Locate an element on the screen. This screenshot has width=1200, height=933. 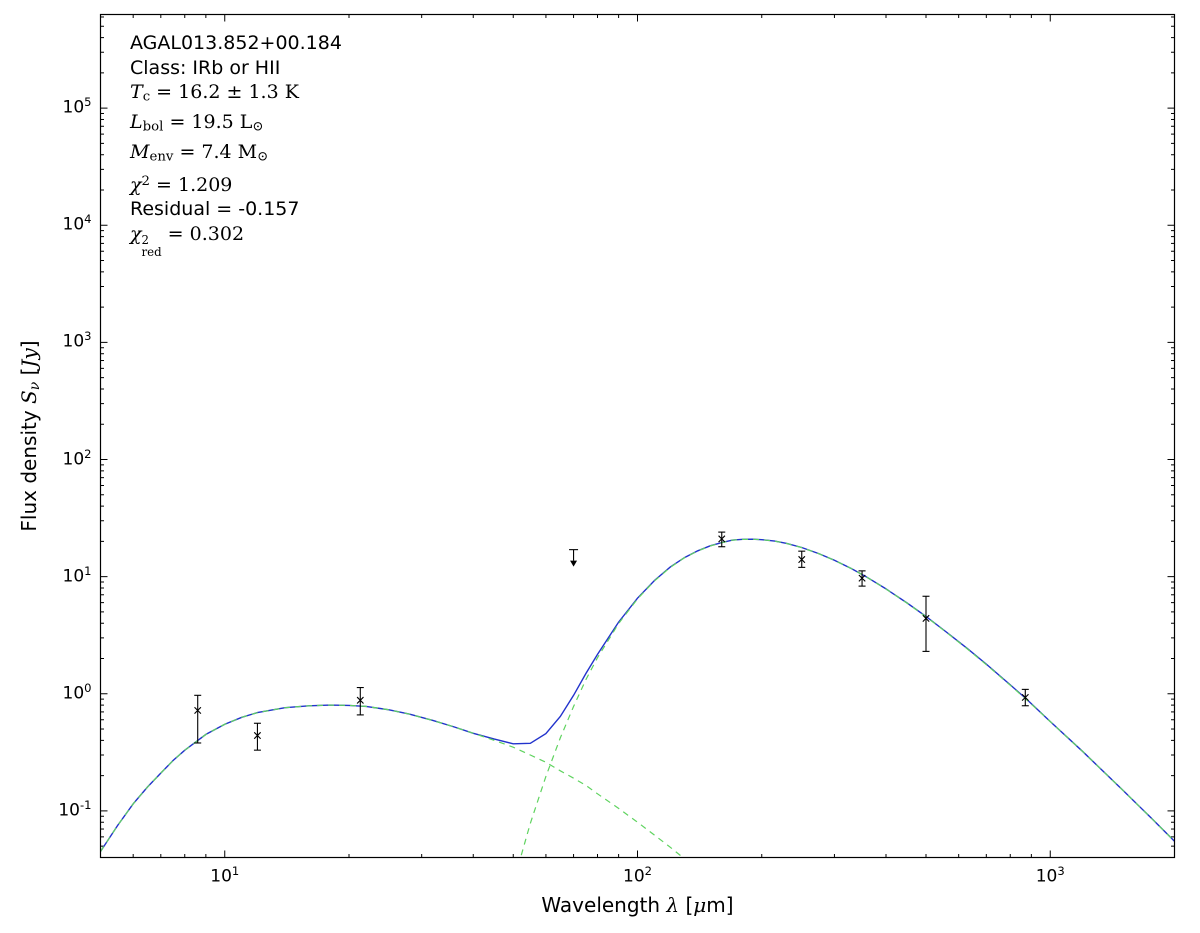
annotation-source-name: AGAL013.852+00.184 is located at coordinates (236, 43).